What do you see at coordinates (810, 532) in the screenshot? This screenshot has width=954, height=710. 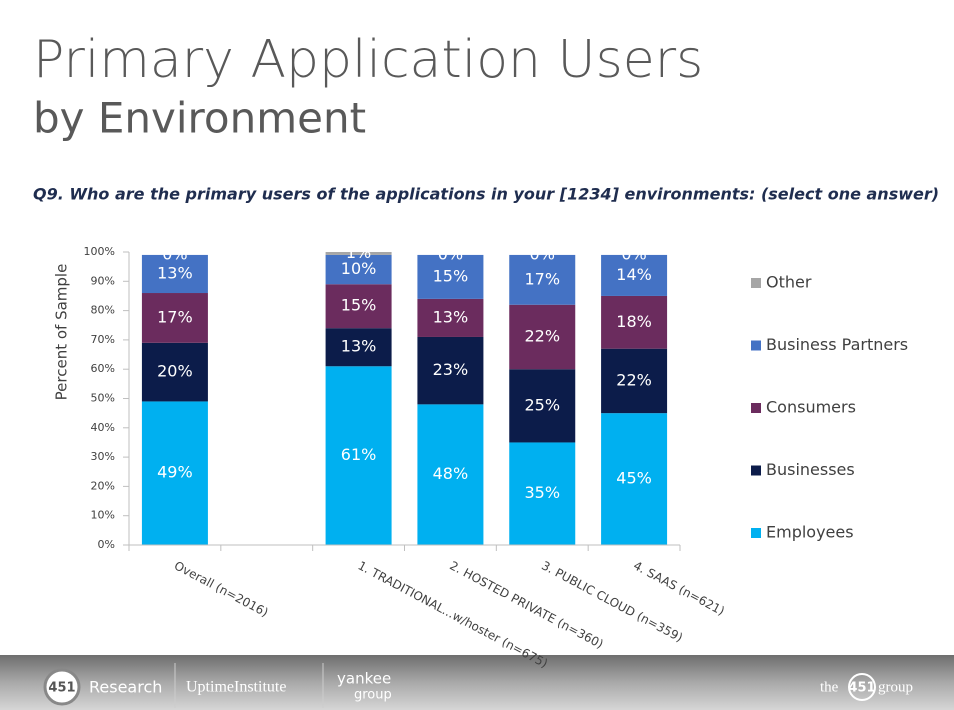 I see `legend-label: Employees` at bounding box center [810, 532].